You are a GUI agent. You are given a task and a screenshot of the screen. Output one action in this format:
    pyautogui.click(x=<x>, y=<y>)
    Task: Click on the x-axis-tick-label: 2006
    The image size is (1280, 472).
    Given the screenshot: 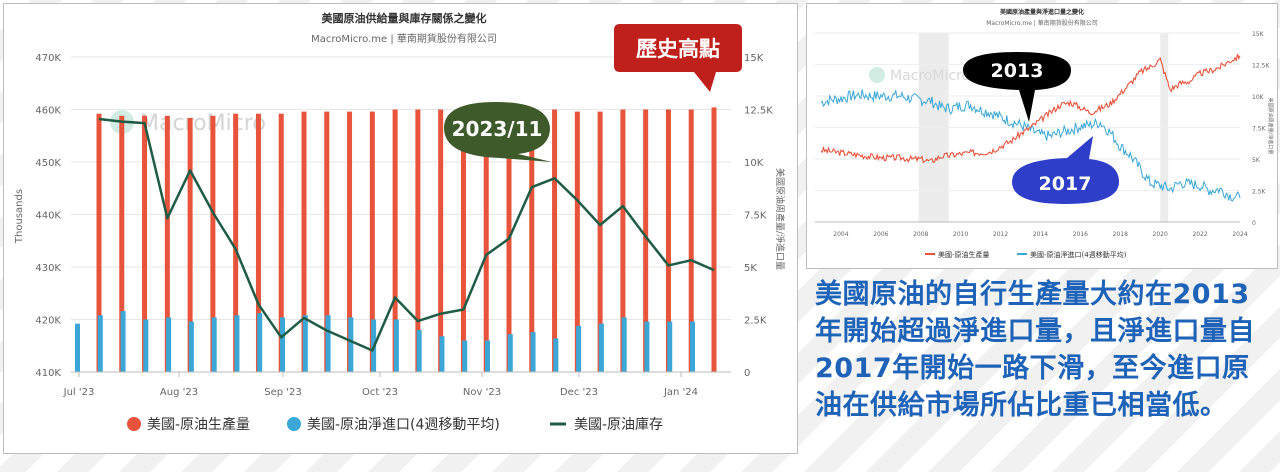 What is the action you would take?
    pyautogui.click(x=880, y=234)
    